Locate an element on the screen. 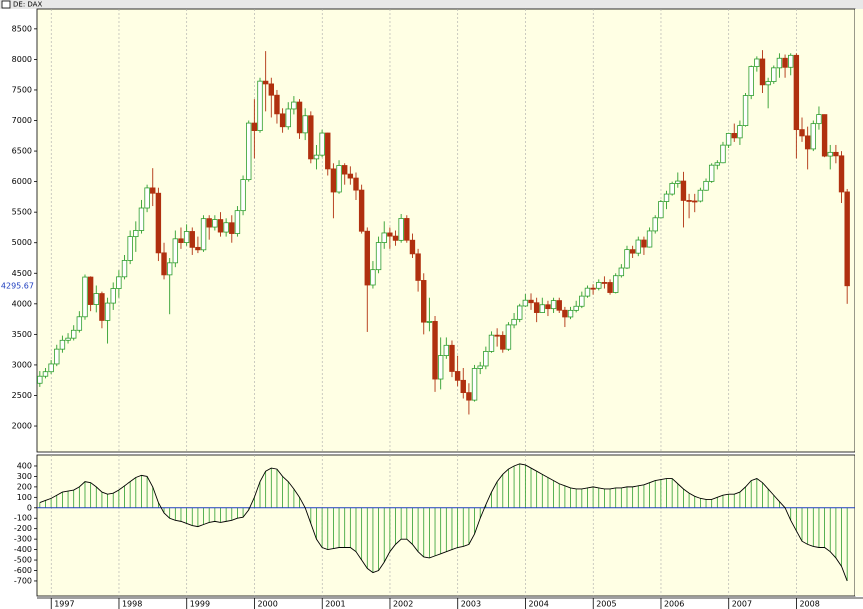 This screenshot has width=863, height=609. x-tick-label: 1997 is located at coordinates (64, 604).